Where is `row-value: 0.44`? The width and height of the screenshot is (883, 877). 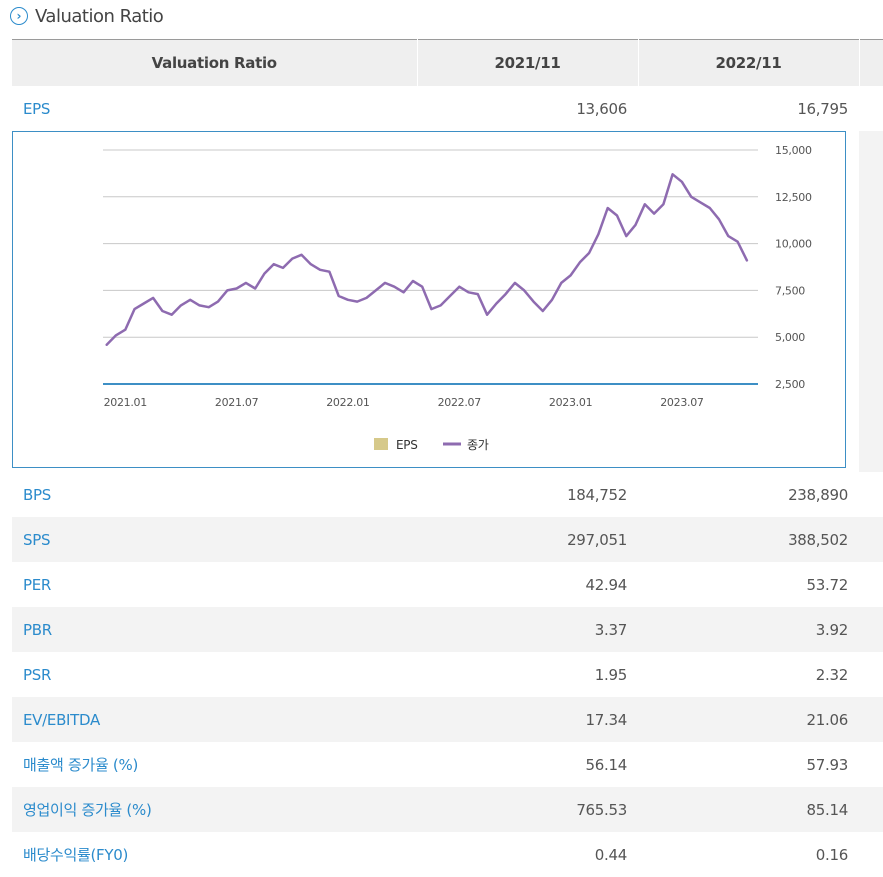 row-value: 0.44 is located at coordinates (611, 854).